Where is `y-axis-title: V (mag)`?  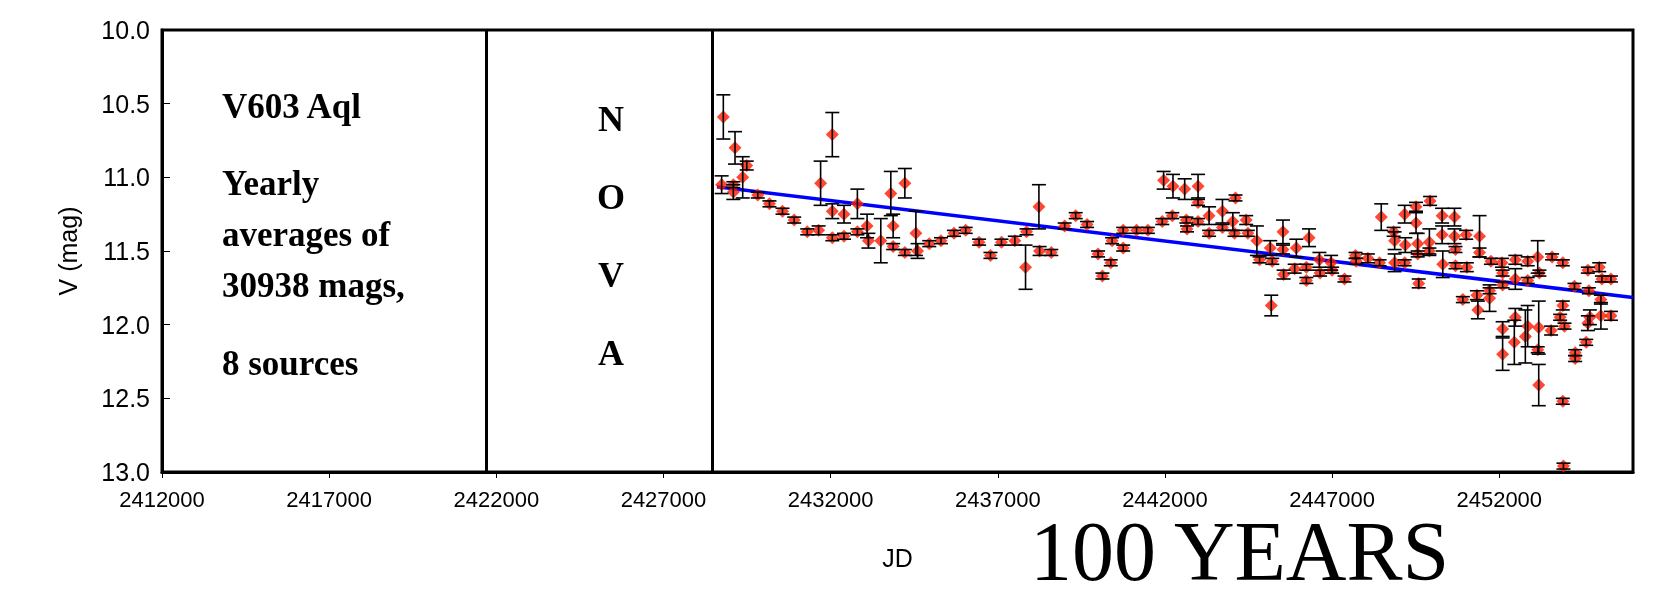
y-axis-title: V (mag) is located at coordinates (67, 251).